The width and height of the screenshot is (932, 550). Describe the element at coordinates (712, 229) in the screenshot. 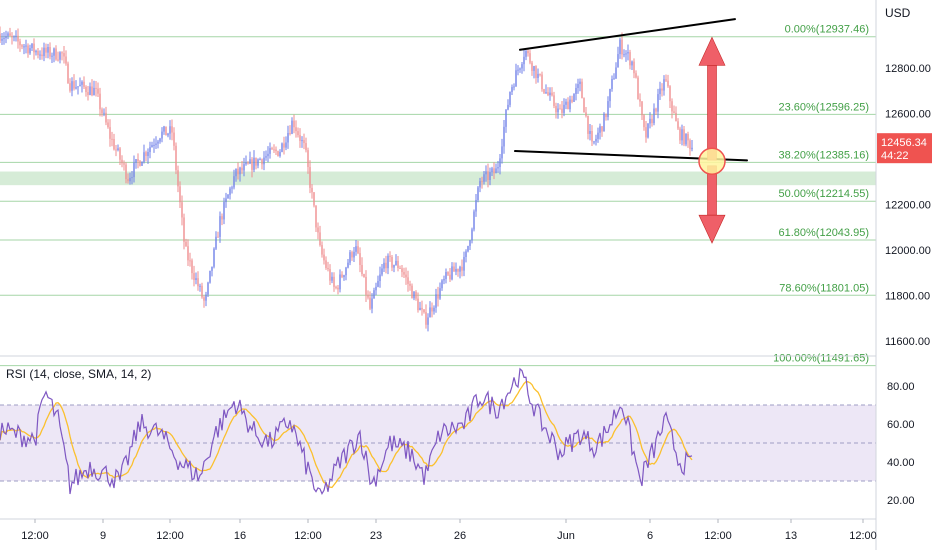

I see `arrow-down-icon` at that location.